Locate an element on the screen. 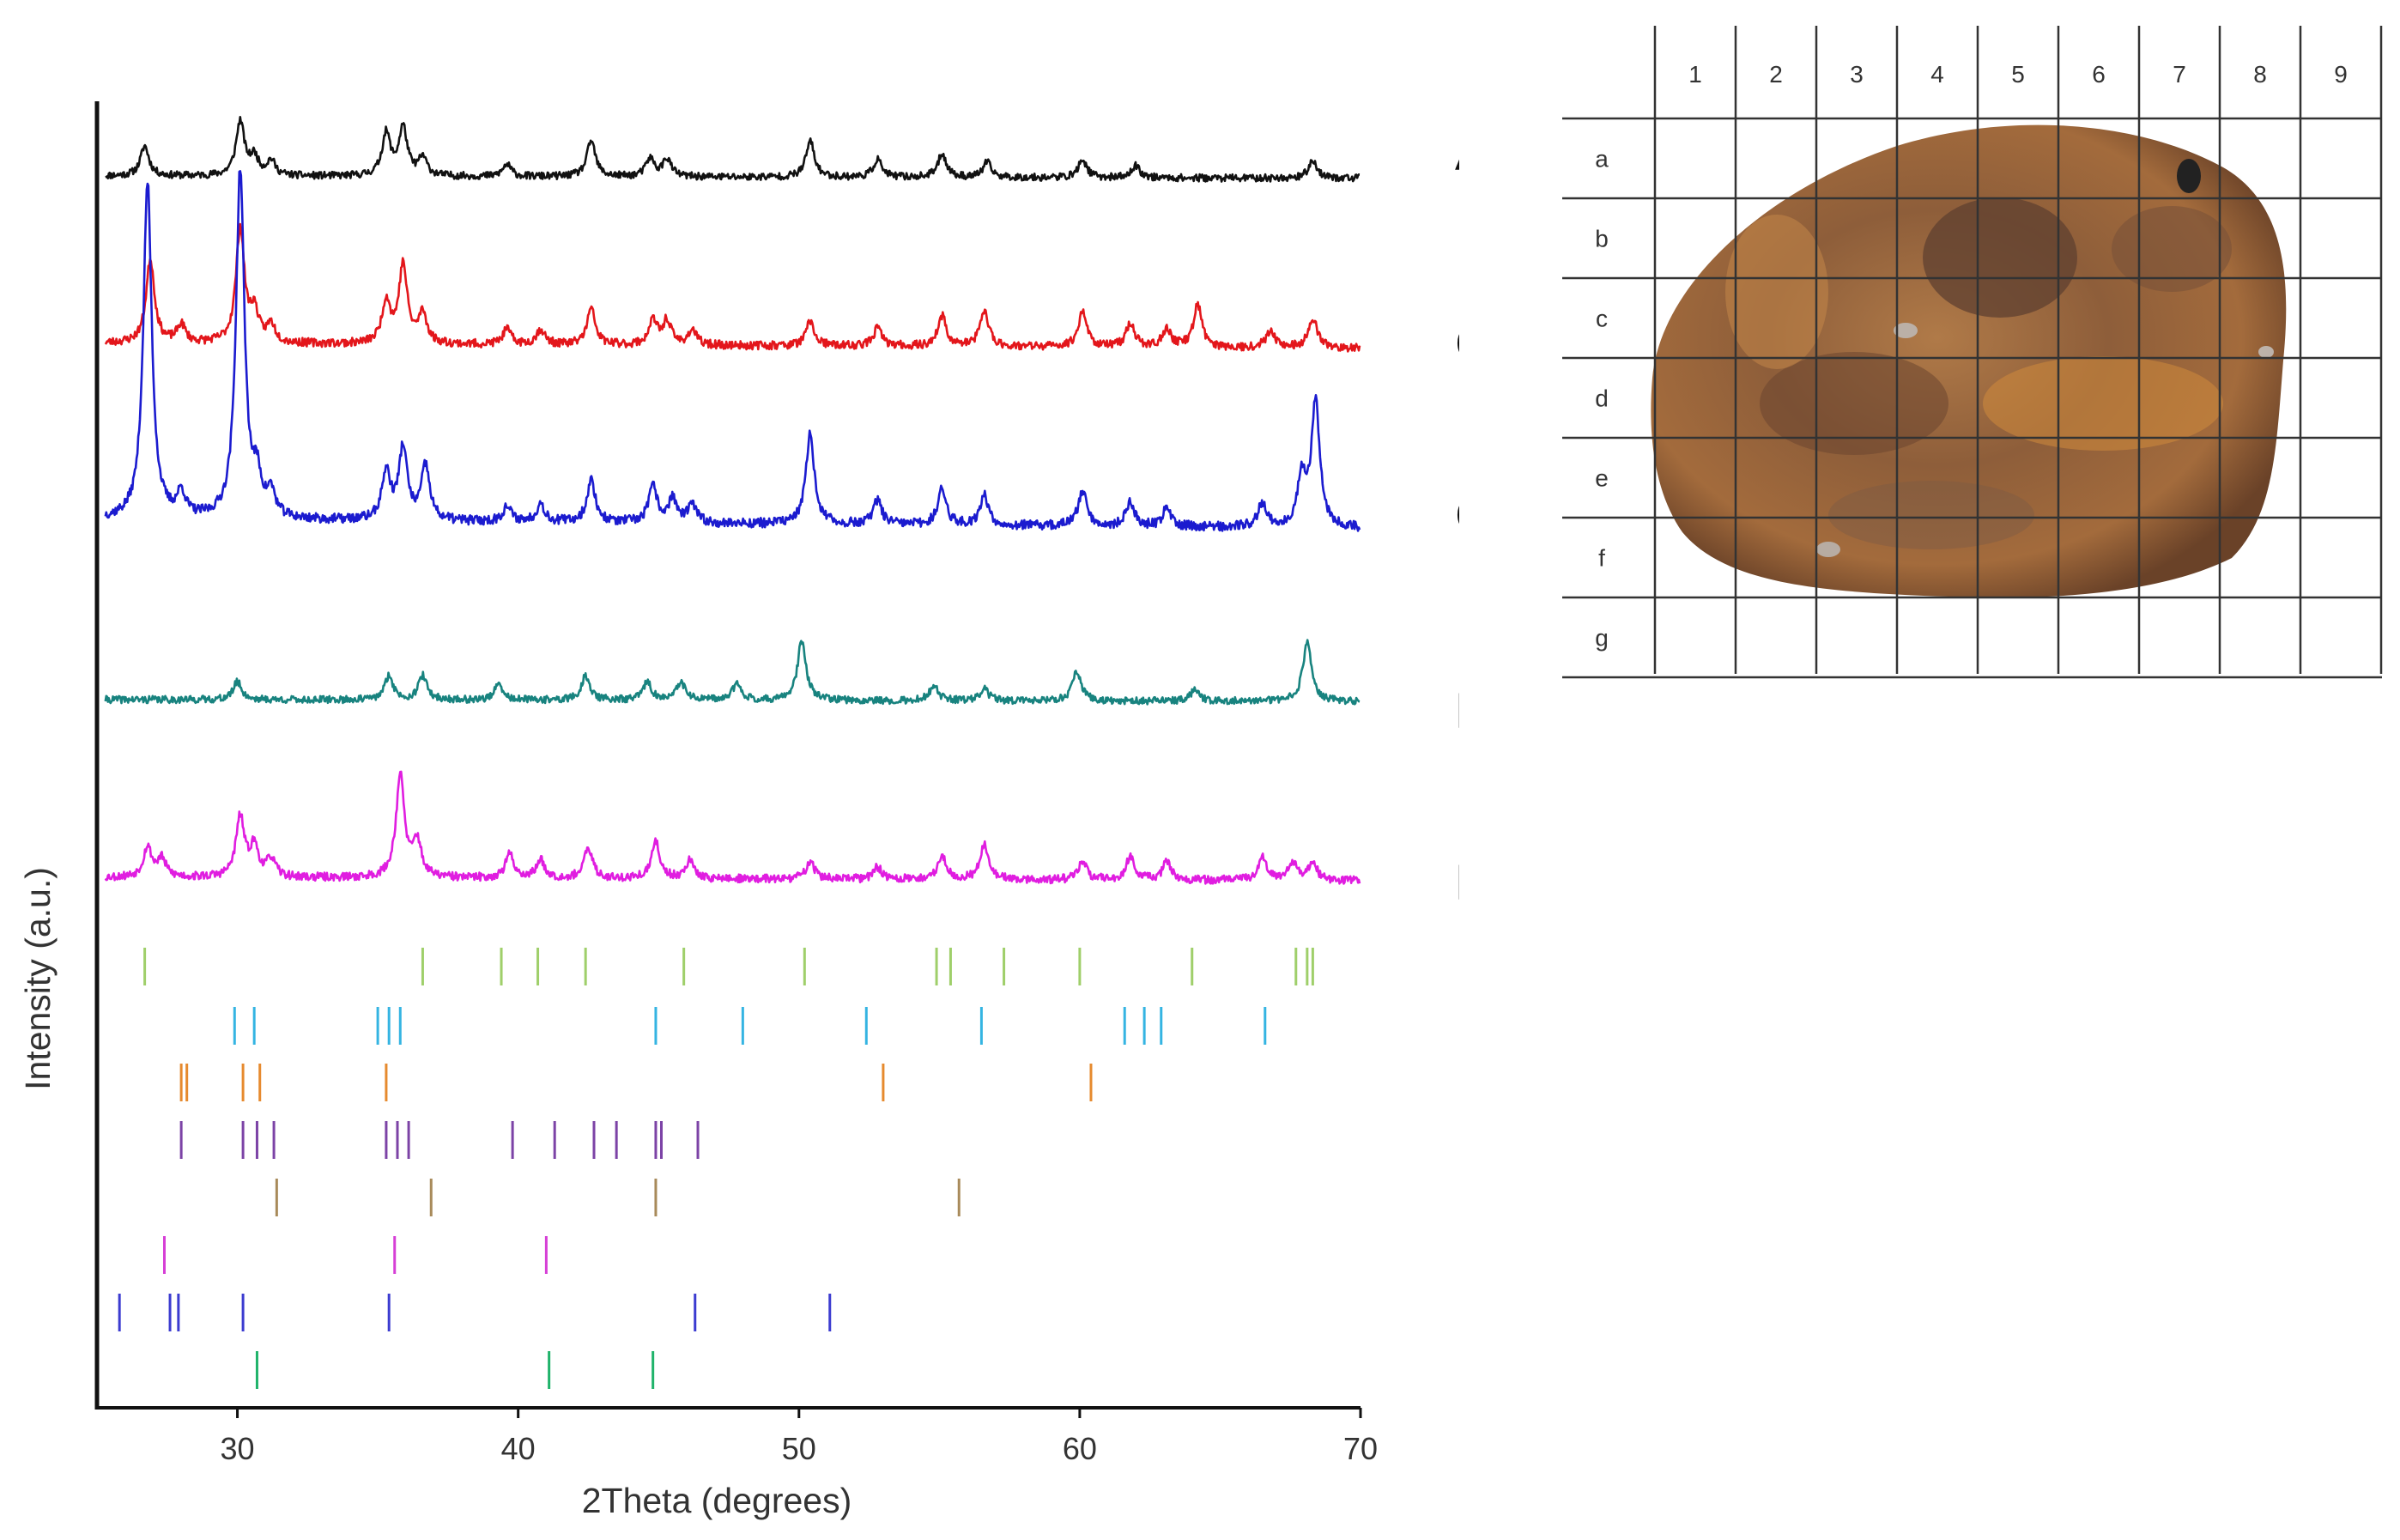  grid-col-label: 7 is located at coordinates (2180, 74).